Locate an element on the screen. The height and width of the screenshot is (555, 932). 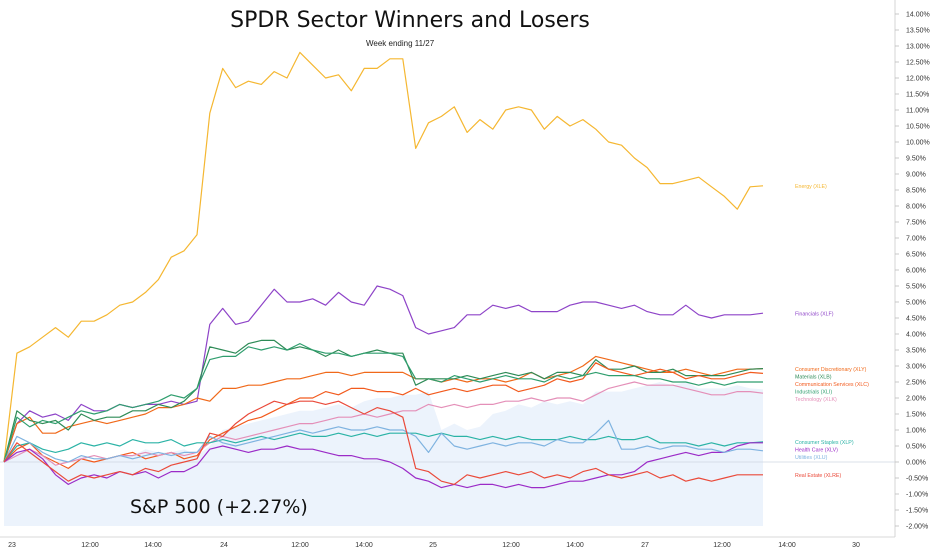
y-tick-label: 6.00% is located at coordinates (916, 271).